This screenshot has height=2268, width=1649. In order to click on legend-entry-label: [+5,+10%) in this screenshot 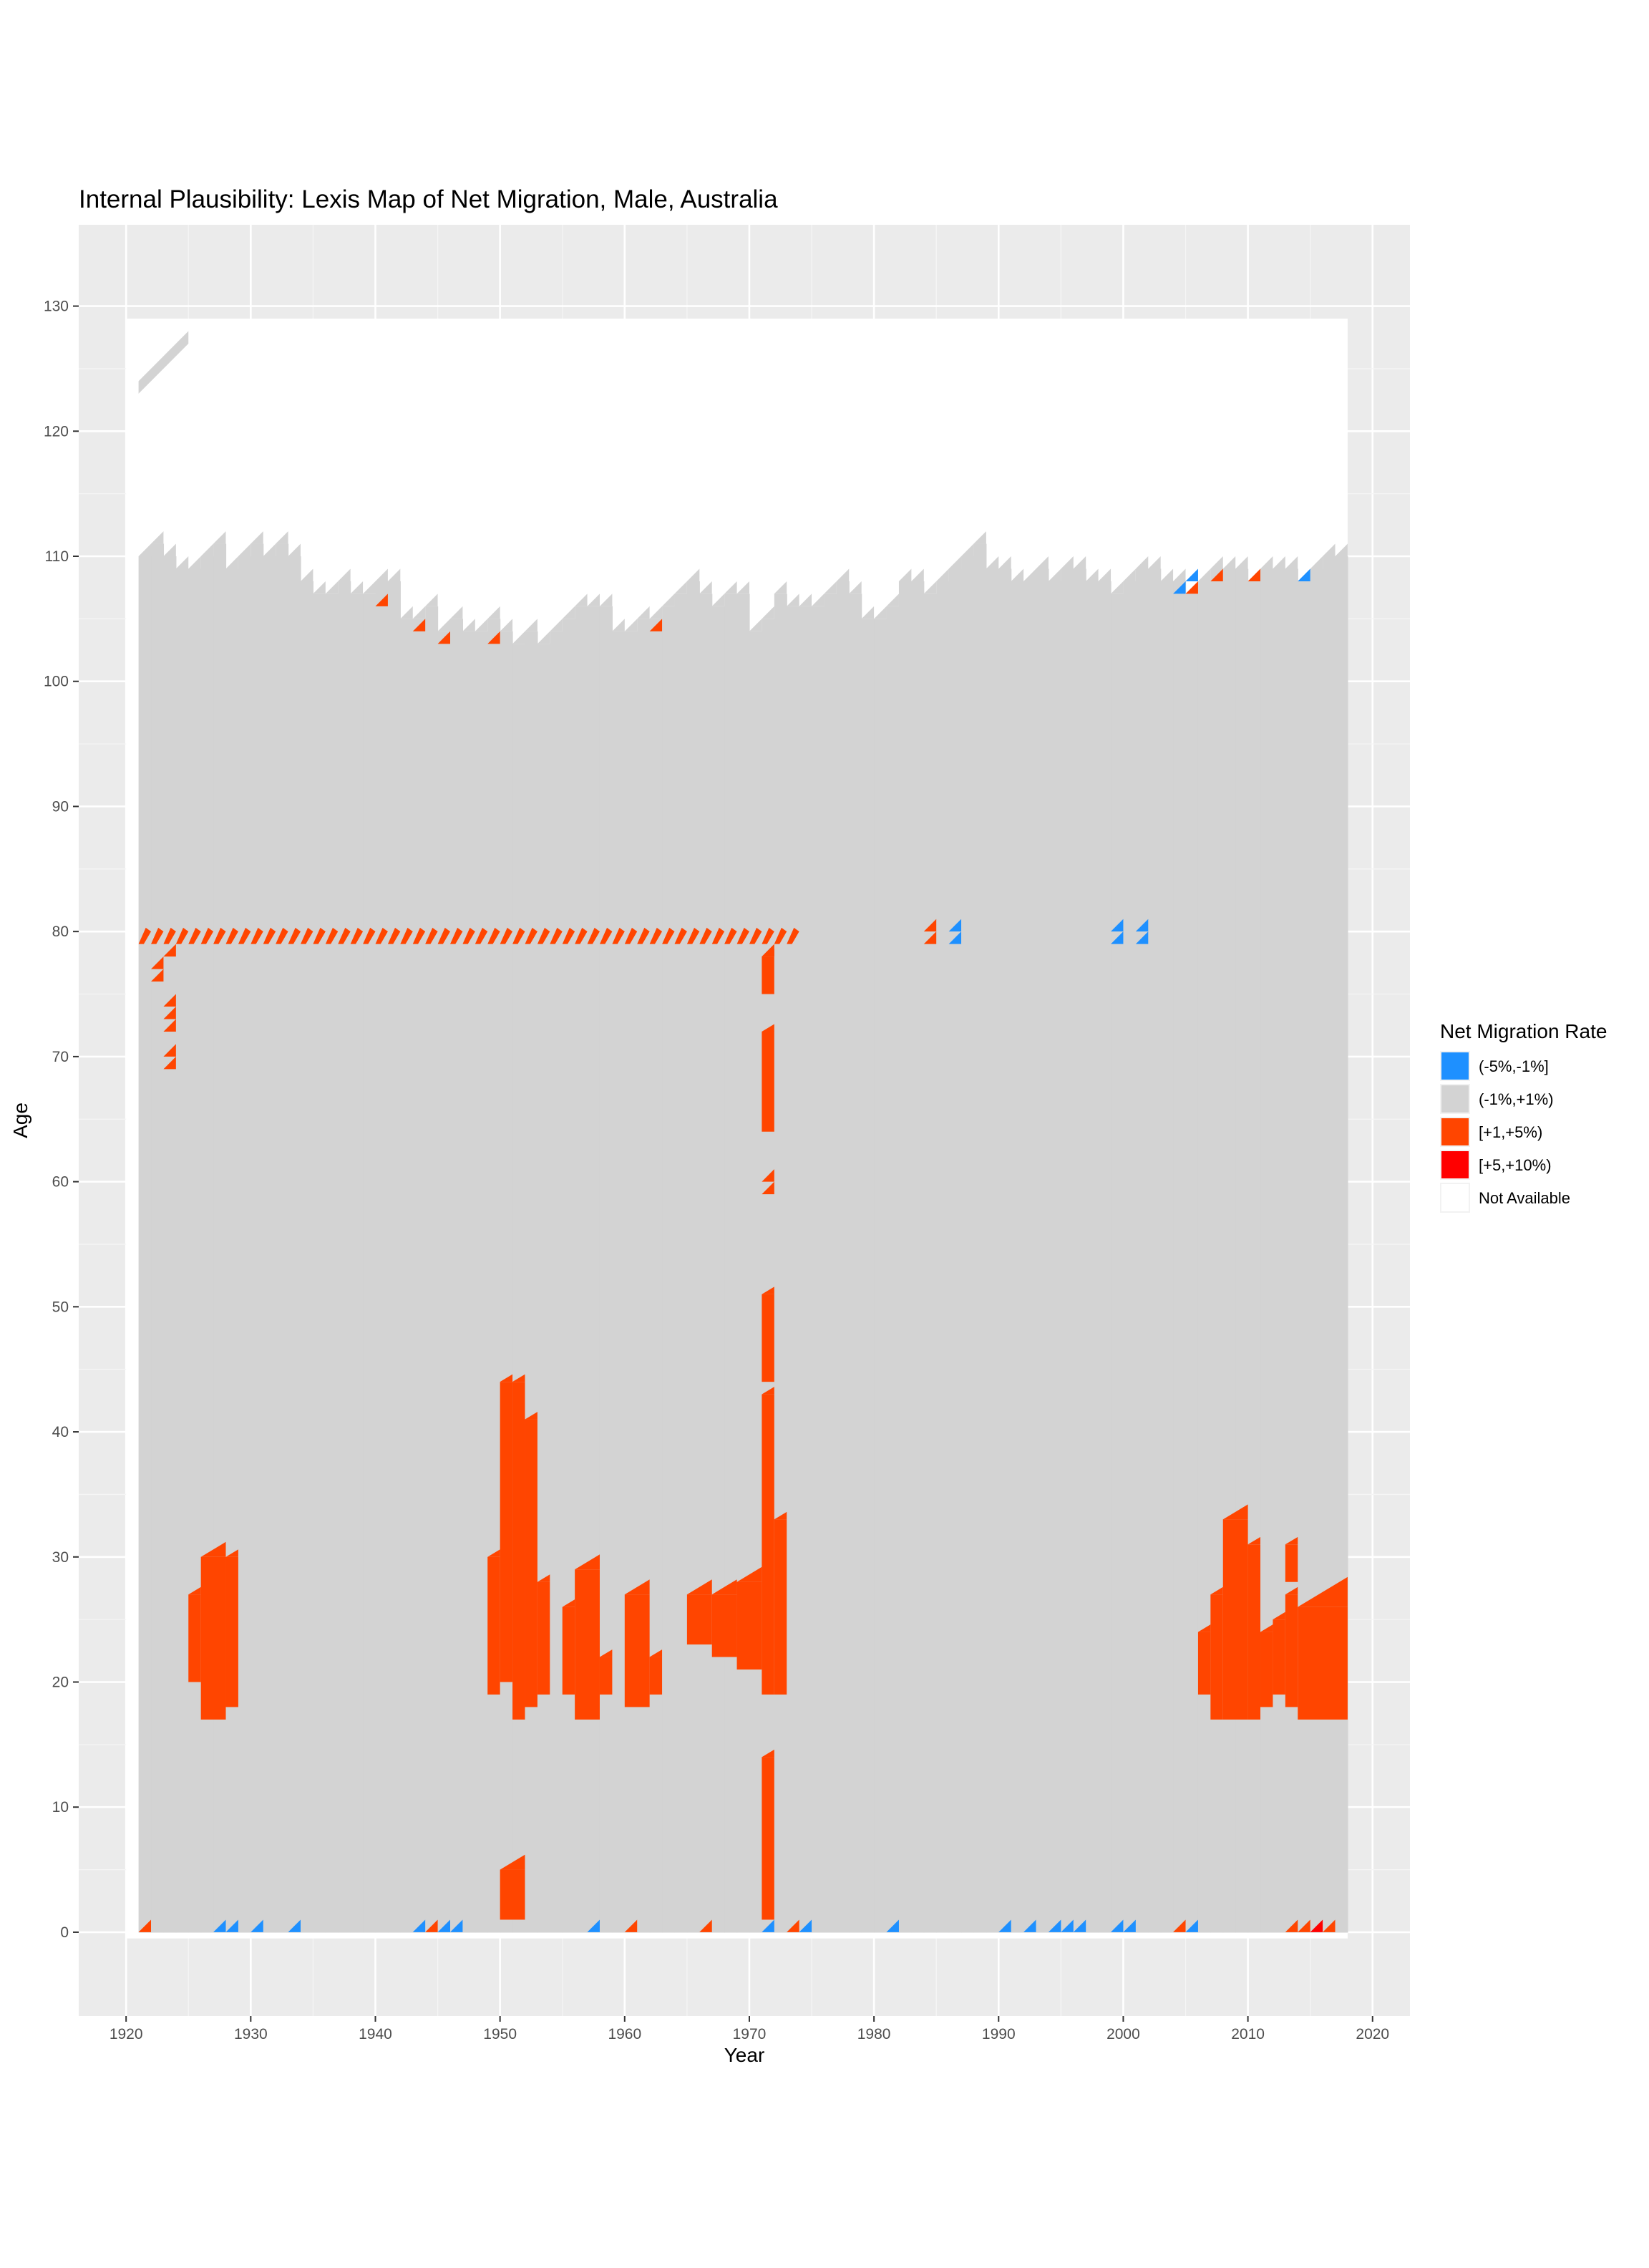, I will do `click(1515, 1165)`.